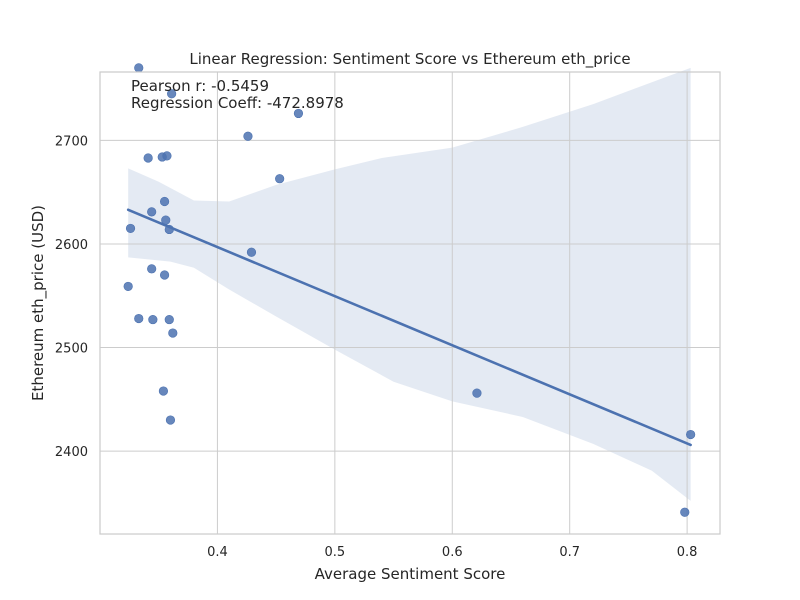 This screenshot has width=800, height=600. I want to click on y-tick-label: 2500, so click(71, 349).